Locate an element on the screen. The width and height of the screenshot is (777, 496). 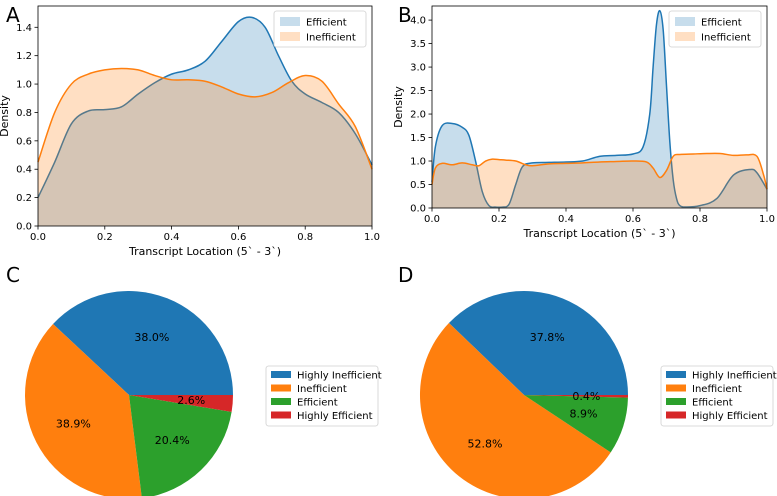
panel-b-y-tick-label: 0.0 is located at coordinates (418, 209).